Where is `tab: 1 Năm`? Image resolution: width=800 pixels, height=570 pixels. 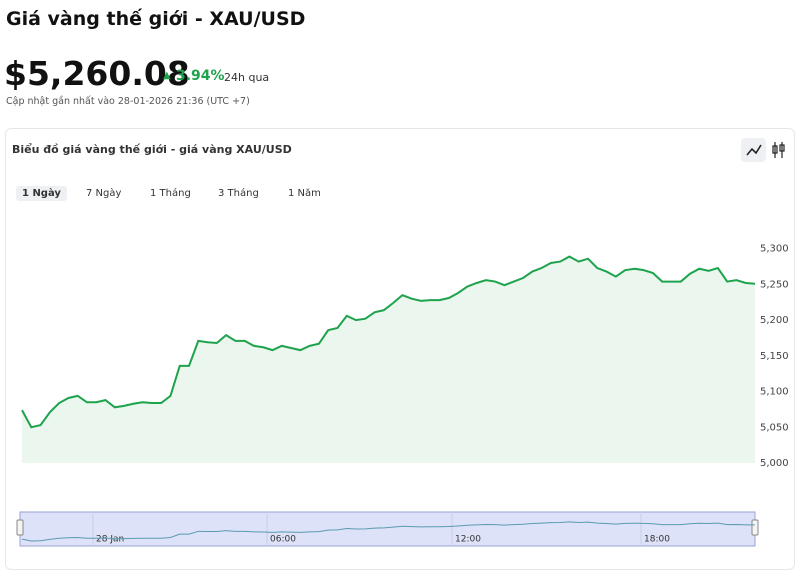 tab: 1 Năm is located at coordinates (304, 193).